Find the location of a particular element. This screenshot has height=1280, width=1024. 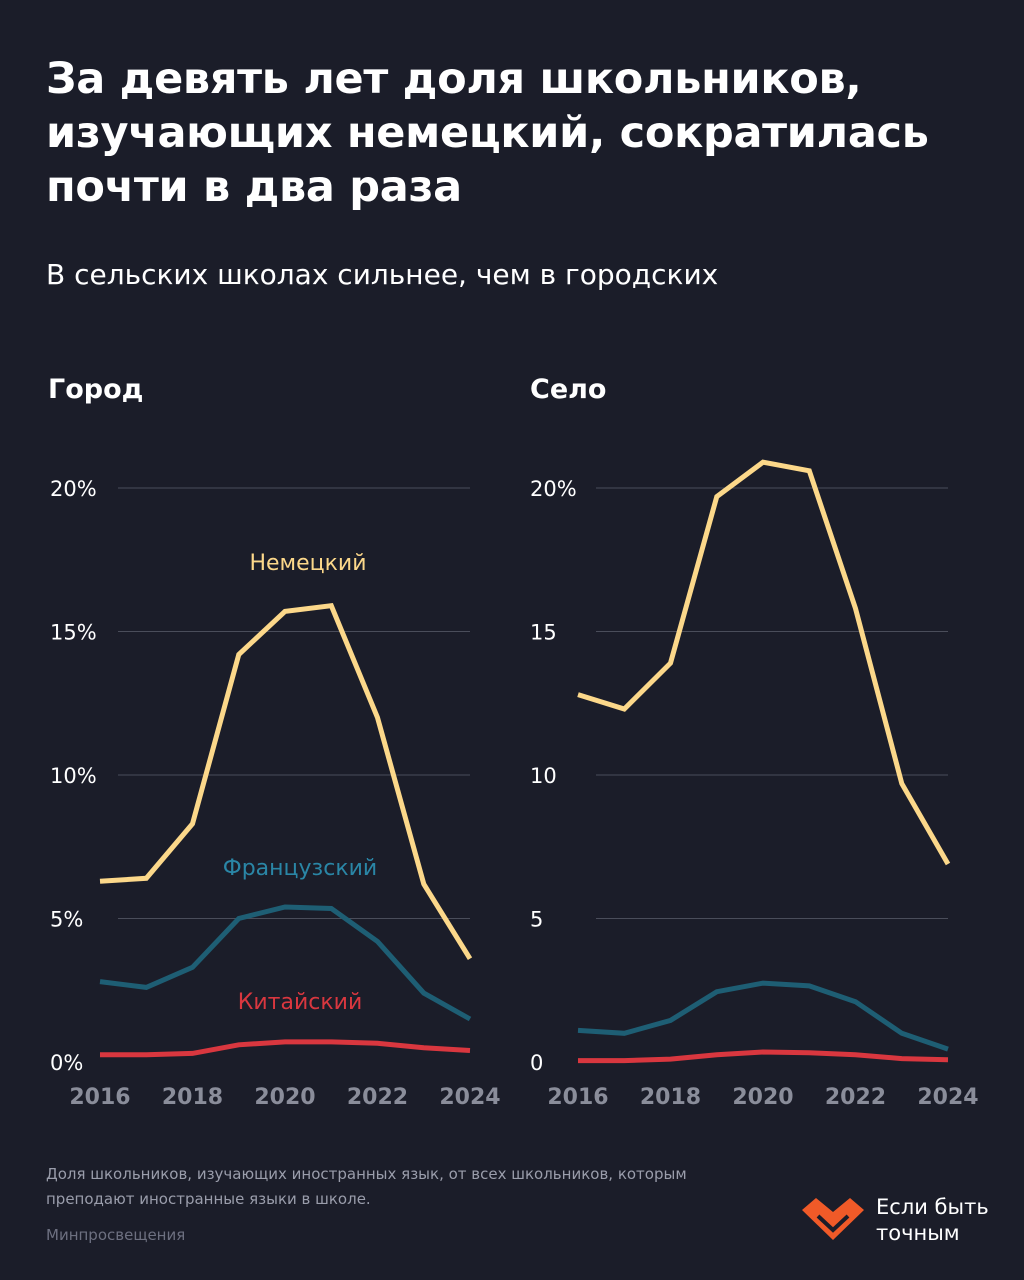

brand-line-2: точным is located at coordinates (918, 1233).